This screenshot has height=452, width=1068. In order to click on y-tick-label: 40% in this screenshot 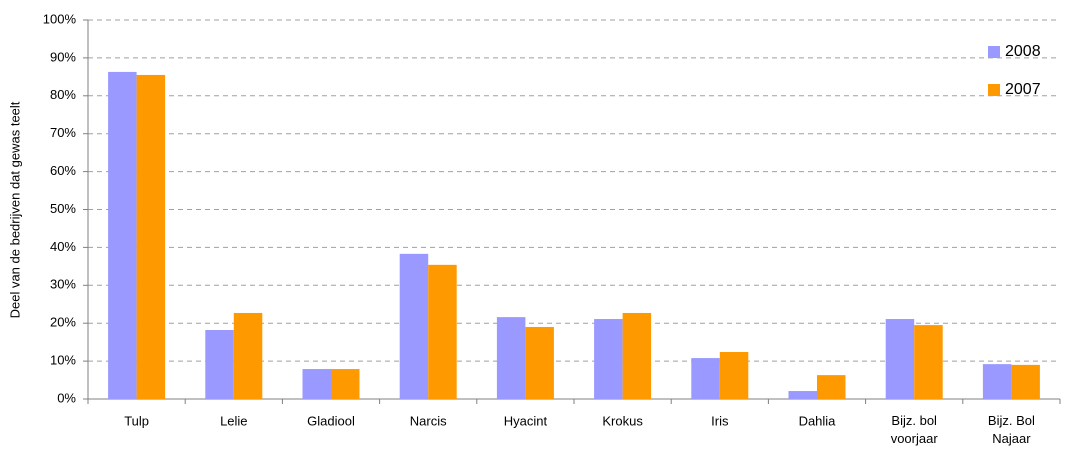, I will do `click(63, 246)`.